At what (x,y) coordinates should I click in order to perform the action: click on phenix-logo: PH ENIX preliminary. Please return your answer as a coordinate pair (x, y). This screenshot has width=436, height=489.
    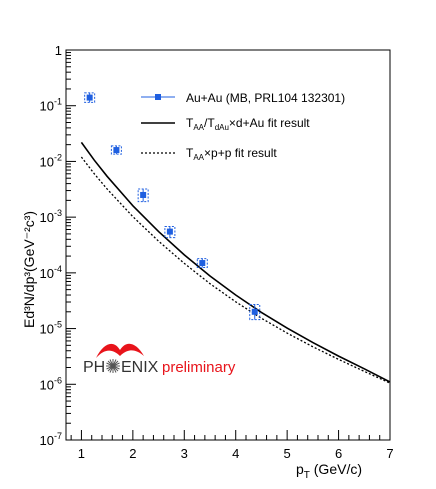
    Looking at the image, I should click on (159, 359).